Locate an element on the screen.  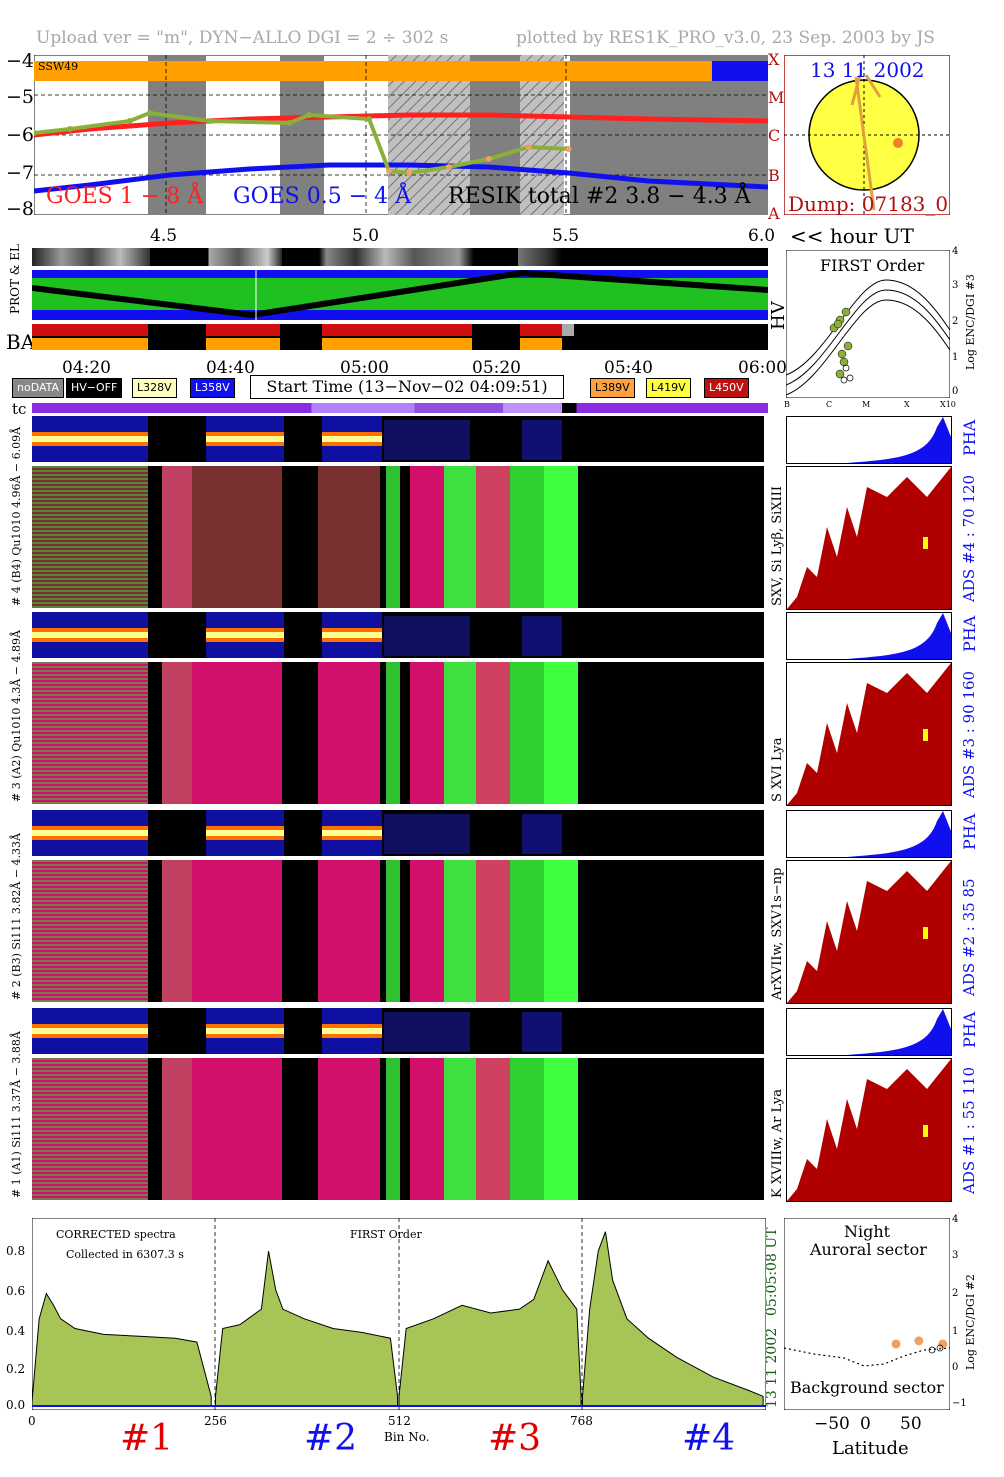
particle-strip is located at coordinates (400, 295).